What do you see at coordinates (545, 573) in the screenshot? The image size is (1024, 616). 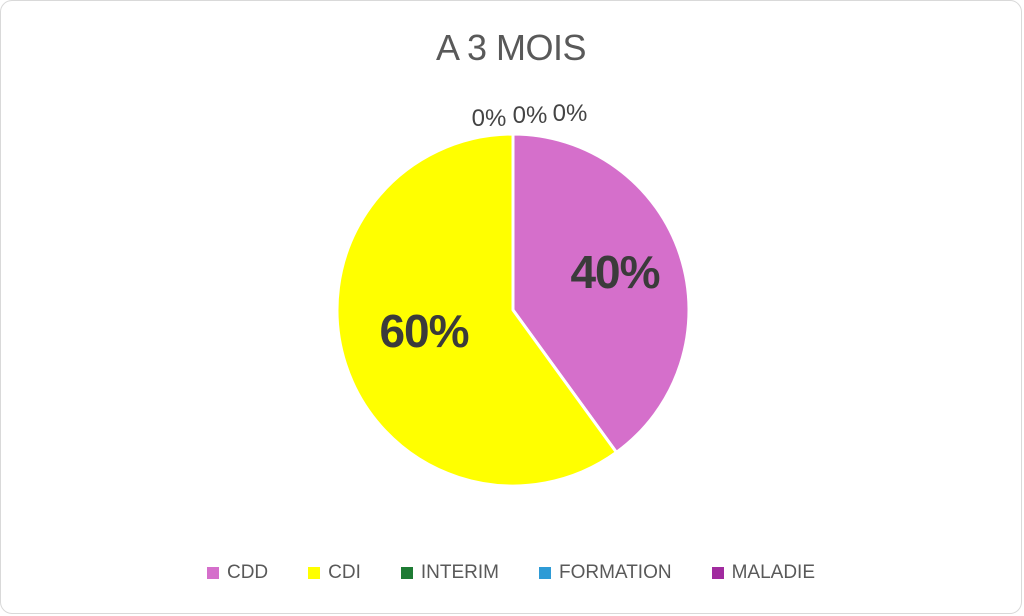 I see `legend-swatch-formation` at bounding box center [545, 573].